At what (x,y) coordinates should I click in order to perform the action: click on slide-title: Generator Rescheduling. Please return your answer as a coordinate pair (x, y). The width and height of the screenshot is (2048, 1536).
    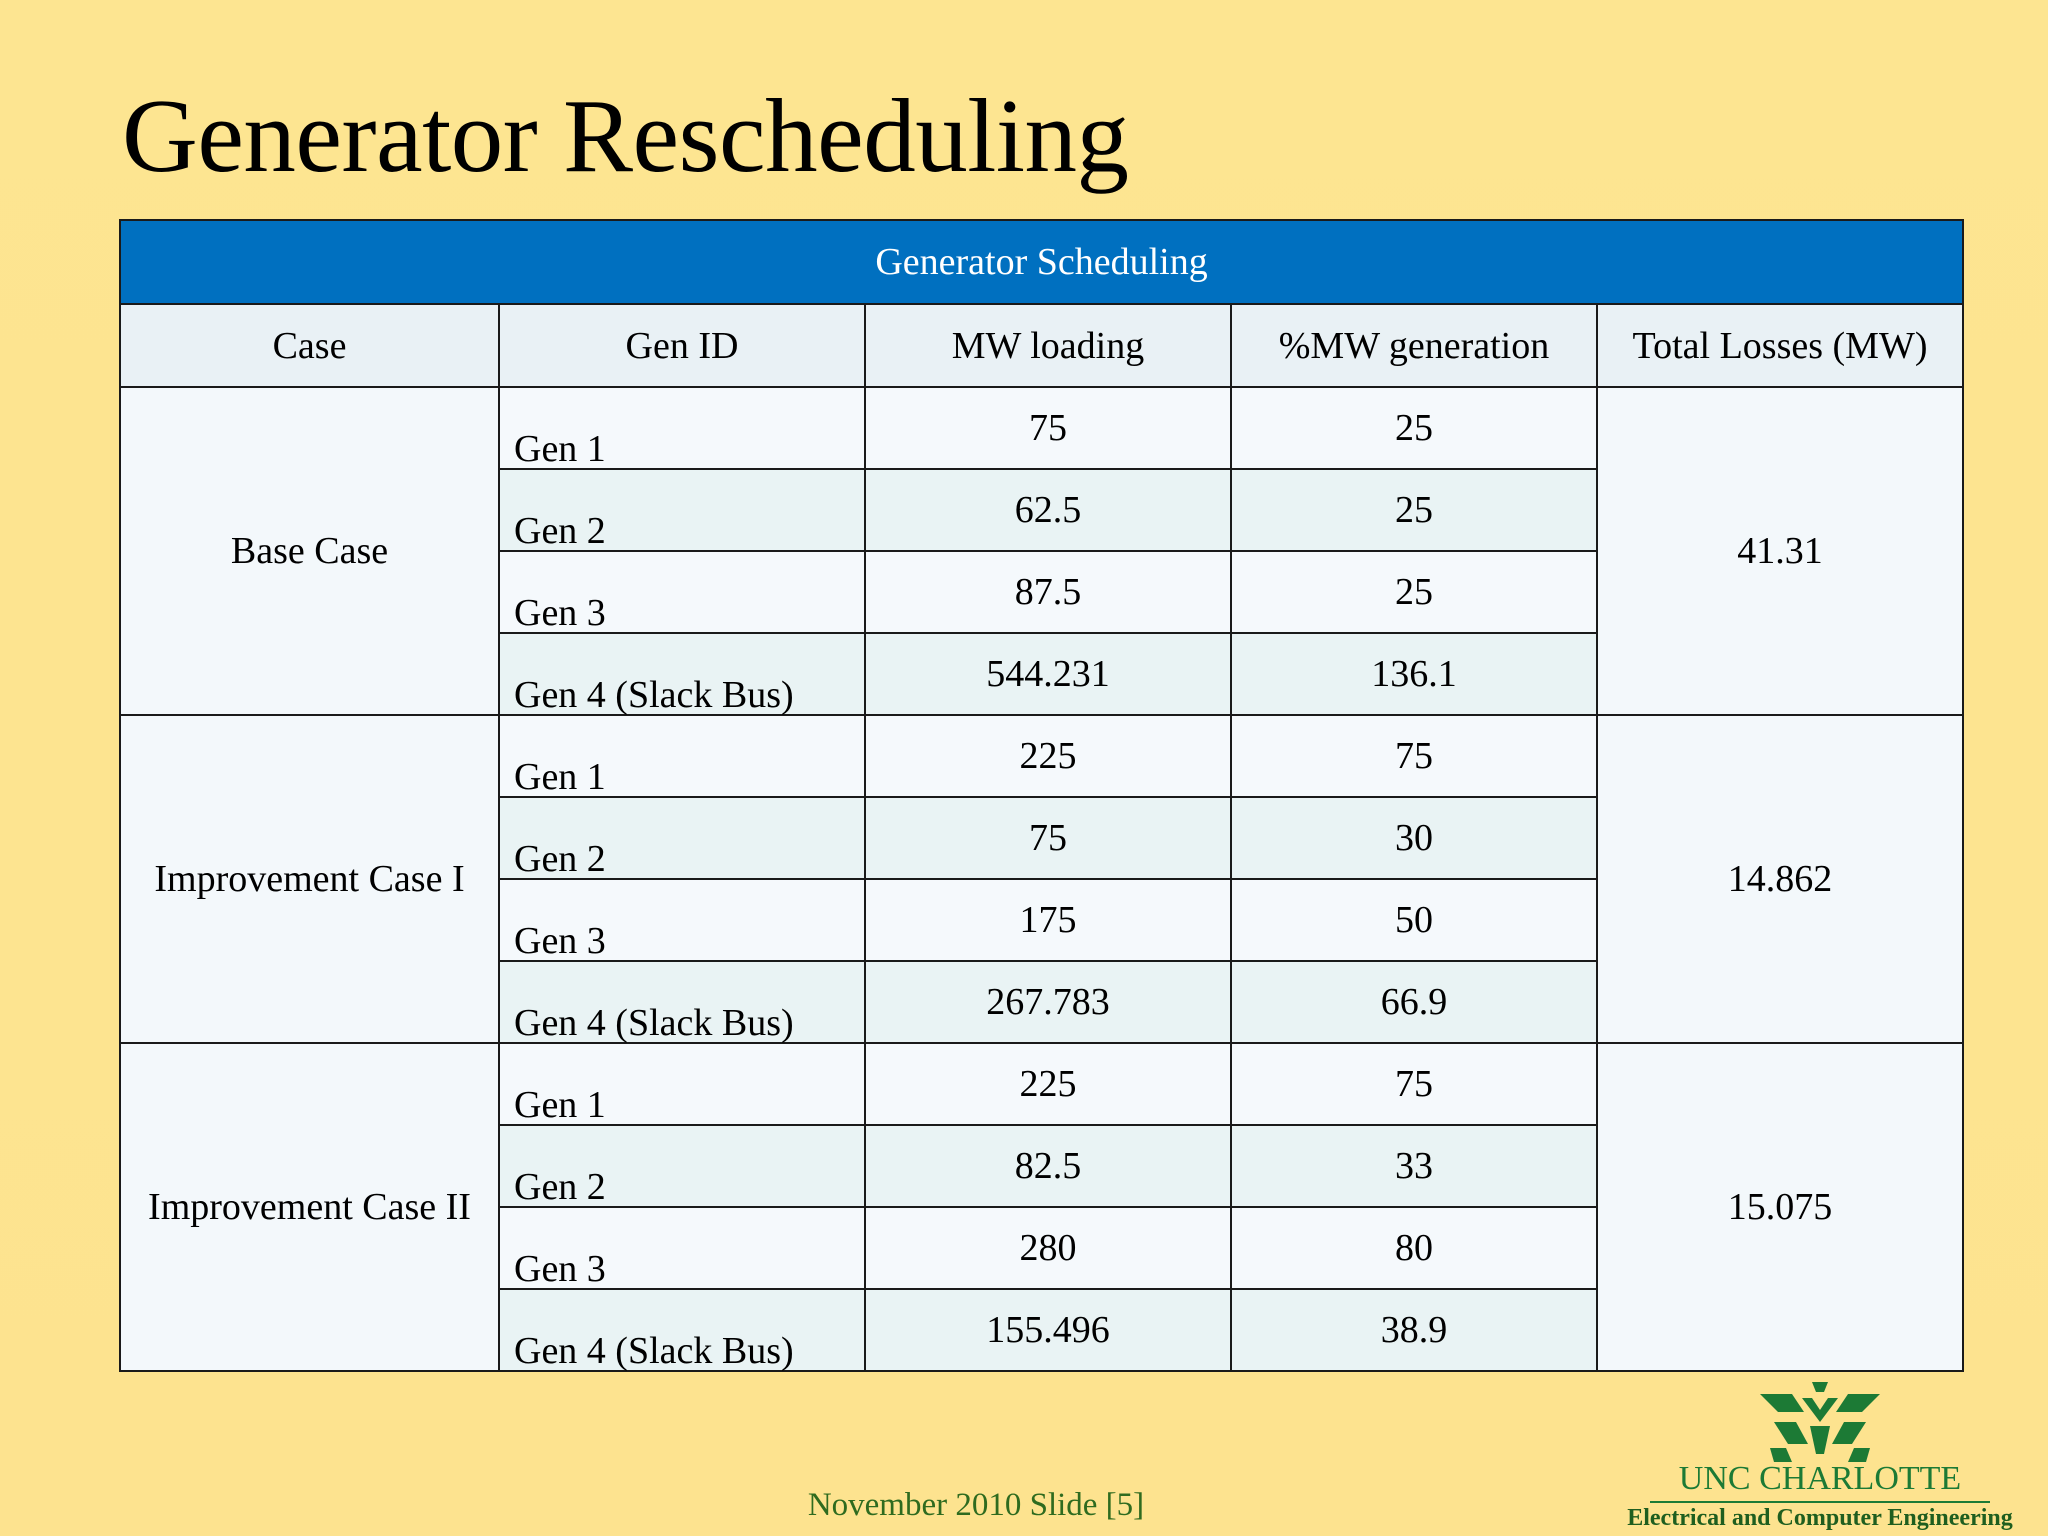
    Looking at the image, I should click on (625, 135).